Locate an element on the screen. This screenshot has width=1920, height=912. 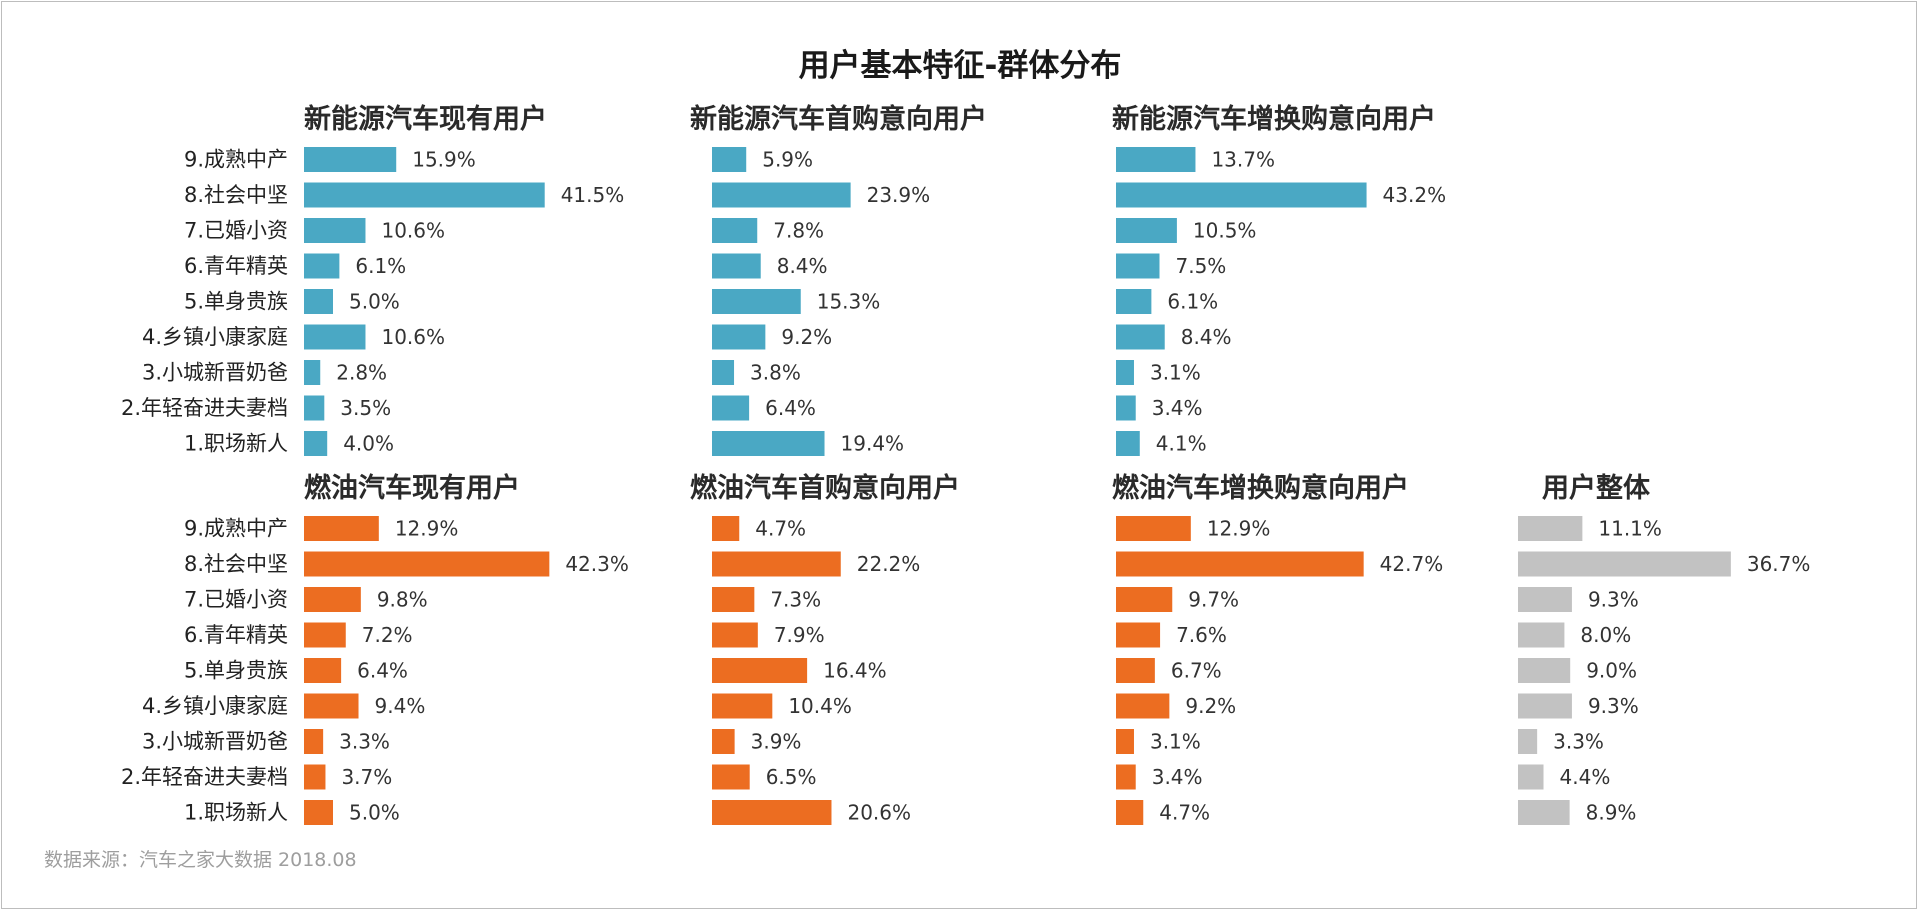
value-label-panel2-row9: 19.4% is located at coordinates (873, 444).